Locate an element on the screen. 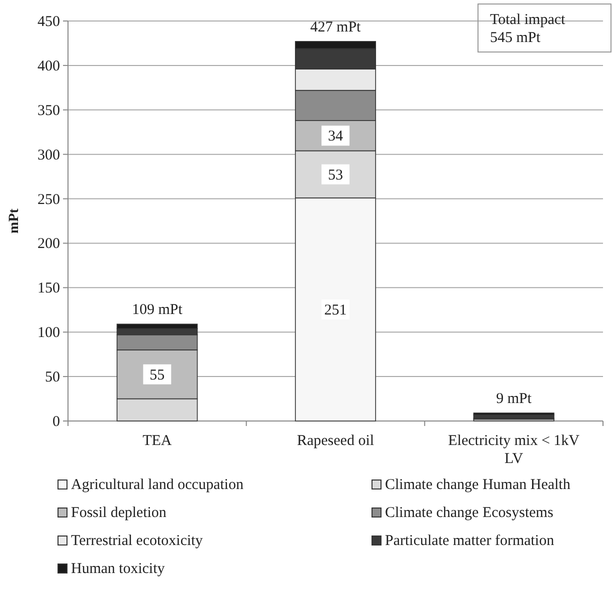 The width and height of the screenshot is (613, 589). legend-label: Human toxicity is located at coordinates (118, 569).